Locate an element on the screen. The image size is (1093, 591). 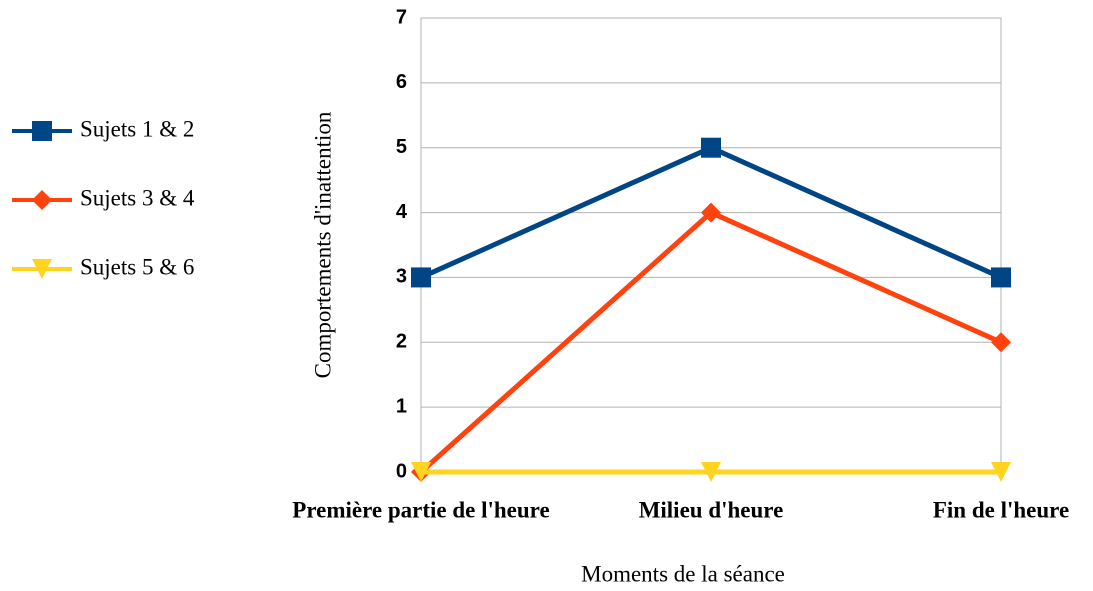
x-tick-label: Fin de l'heure is located at coordinates (1001, 509).